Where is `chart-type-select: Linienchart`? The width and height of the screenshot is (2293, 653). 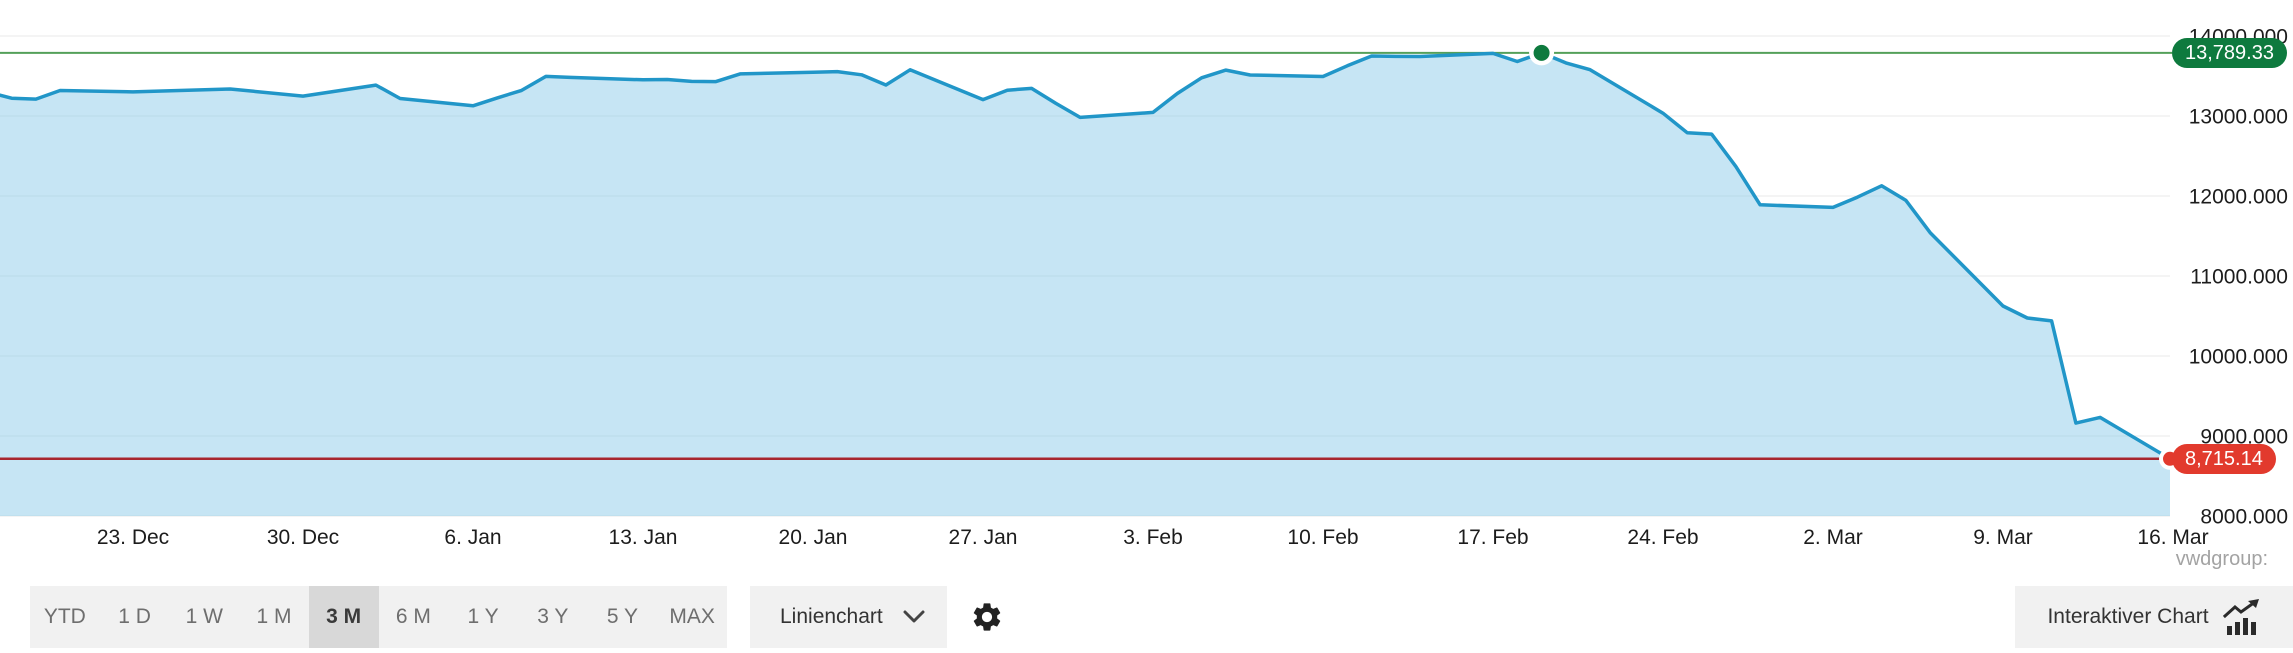 chart-type-select: Linienchart is located at coordinates (848, 617).